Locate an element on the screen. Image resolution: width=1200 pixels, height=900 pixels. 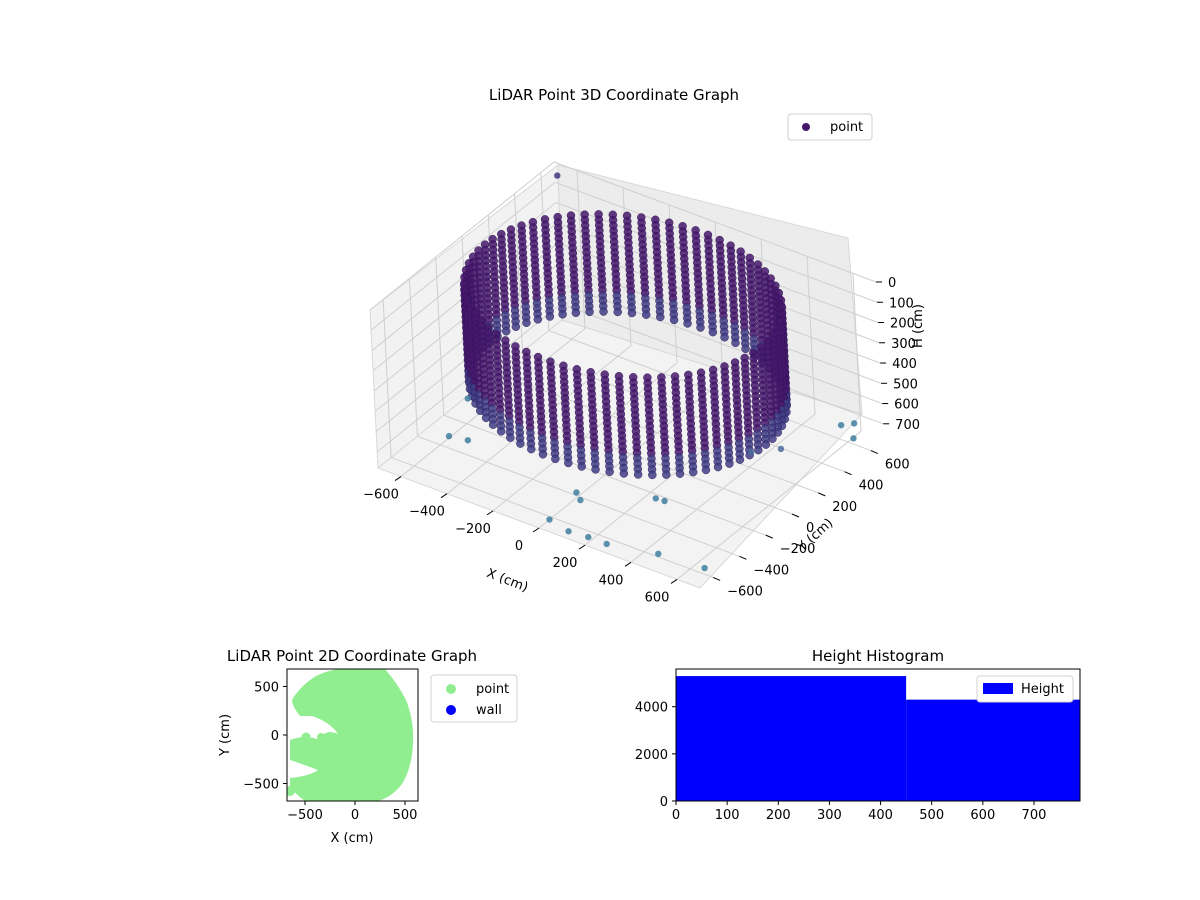
x-tick-label-2d: 500 is located at coordinates (405, 815).